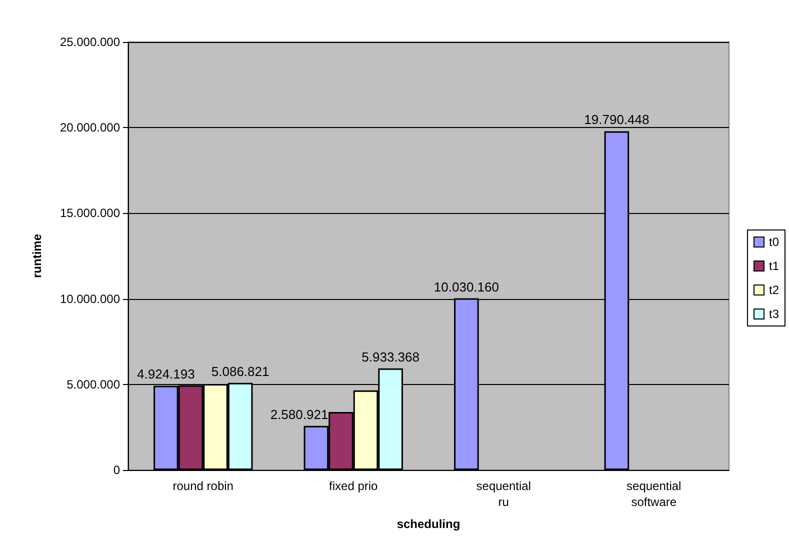  I want to click on y-tick-label: 10.000.000, so click(90, 299).